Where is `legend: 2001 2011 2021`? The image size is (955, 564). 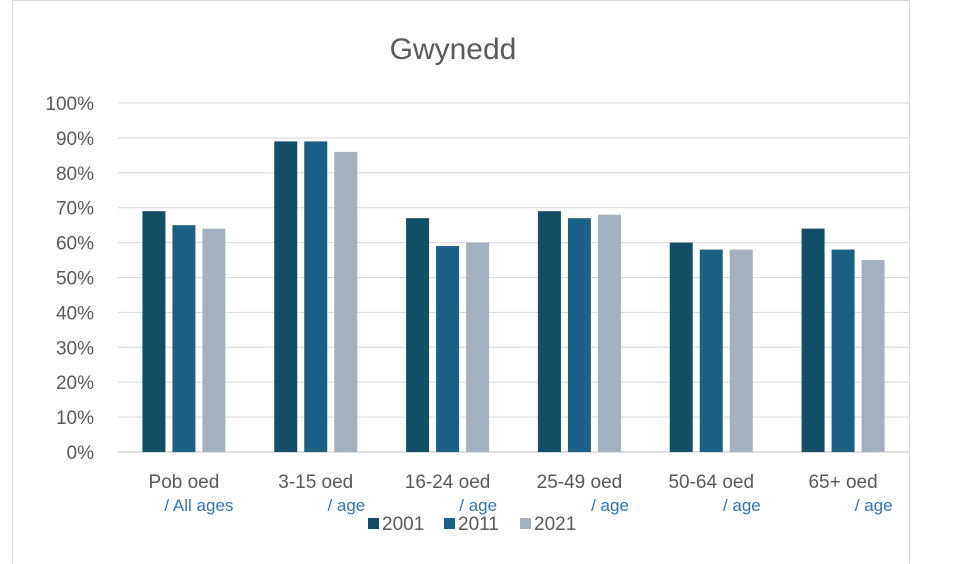 legend: 2001 2011 2021 is located at coordinates (472, 524).